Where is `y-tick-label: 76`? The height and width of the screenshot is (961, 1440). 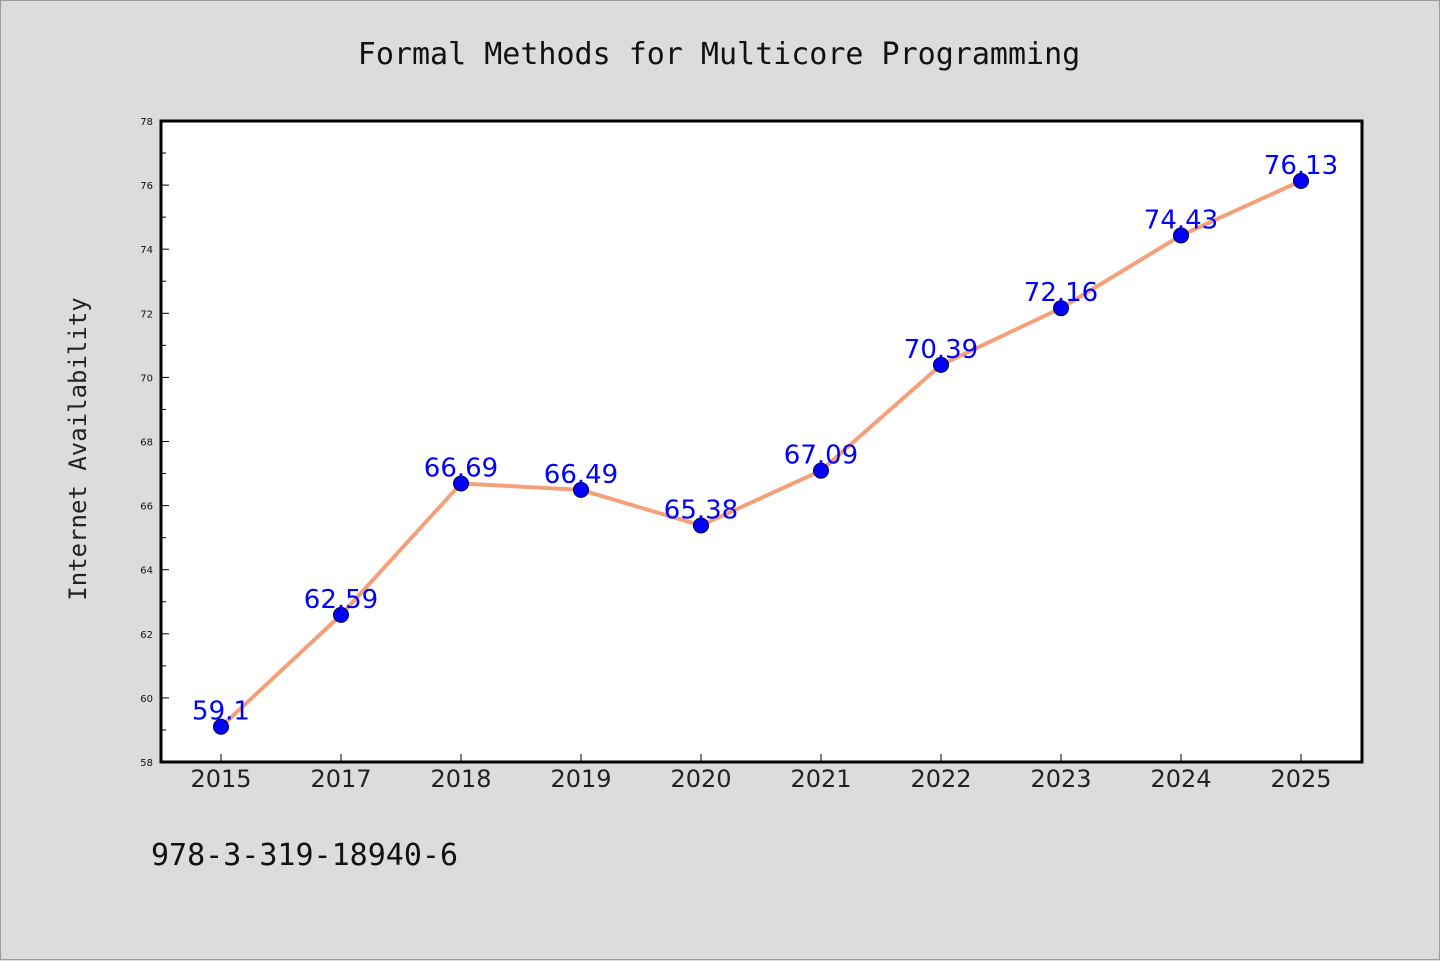 y-tick-label: 76 is located at coordinates (146, 186).